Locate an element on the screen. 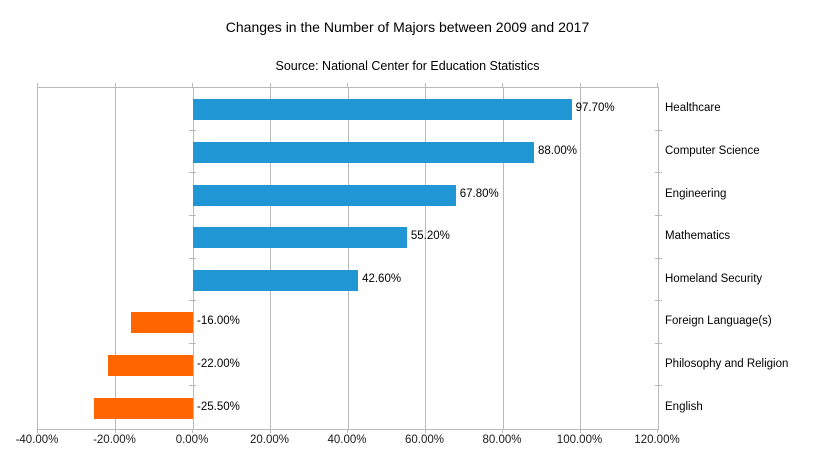 Image resolution: width=815 pixels, height=461 pixels. category-label-foreign-language-s: Foreign Language(s) is located at coordinates (718, 321).